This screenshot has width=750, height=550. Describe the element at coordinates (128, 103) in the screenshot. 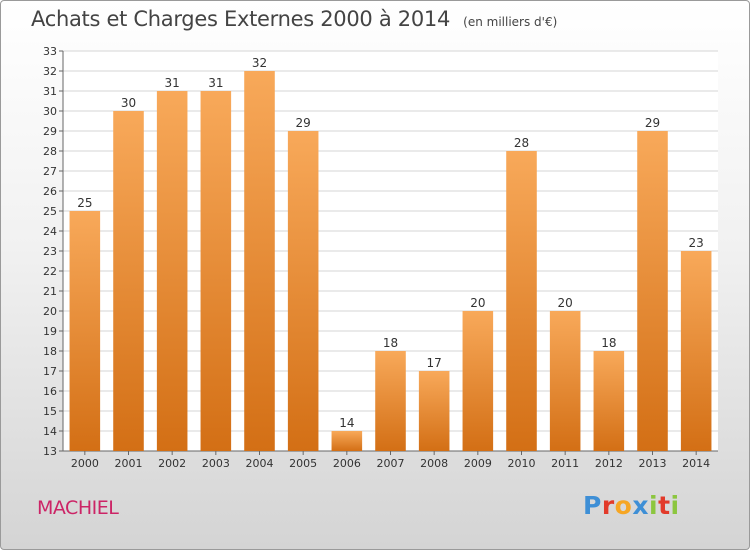

I see `bar-value-label: 30` at that location.